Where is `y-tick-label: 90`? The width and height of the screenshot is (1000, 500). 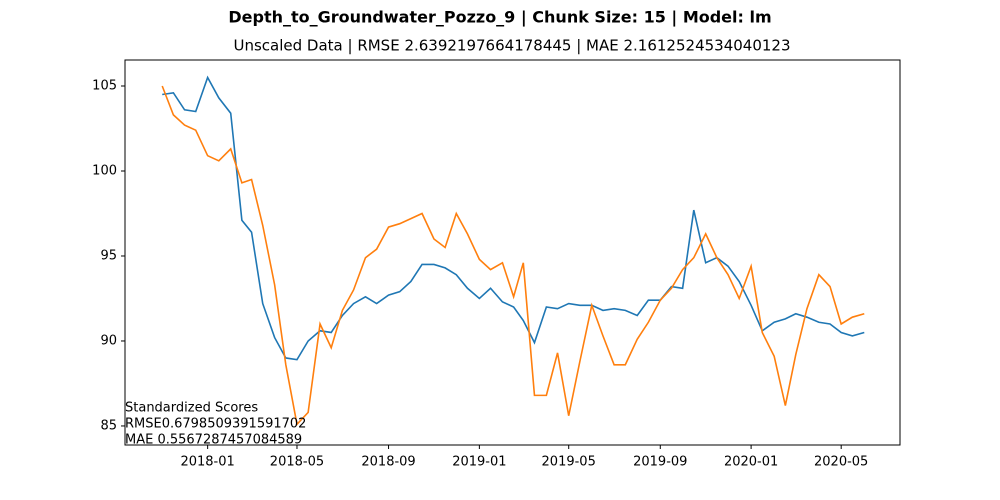 y-tick-label: 90 is located at coordinates (108, 340).